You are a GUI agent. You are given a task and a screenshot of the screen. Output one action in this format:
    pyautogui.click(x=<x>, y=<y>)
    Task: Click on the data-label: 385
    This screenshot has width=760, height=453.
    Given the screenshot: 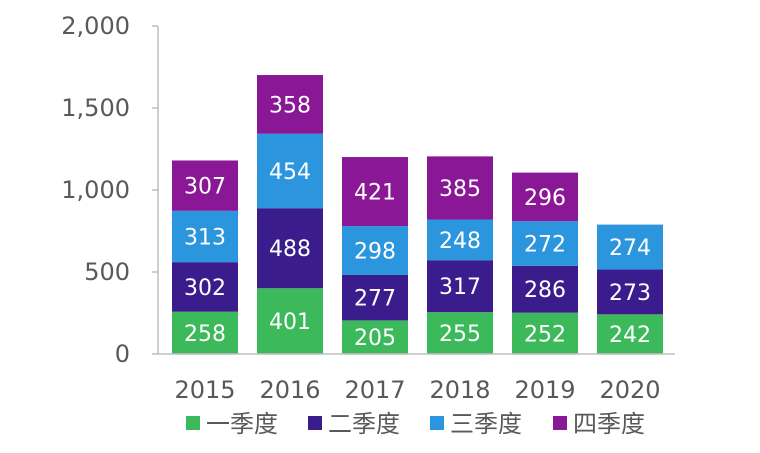 What is the action you would take?
    pyautogui.click(x=460, y=189)
    